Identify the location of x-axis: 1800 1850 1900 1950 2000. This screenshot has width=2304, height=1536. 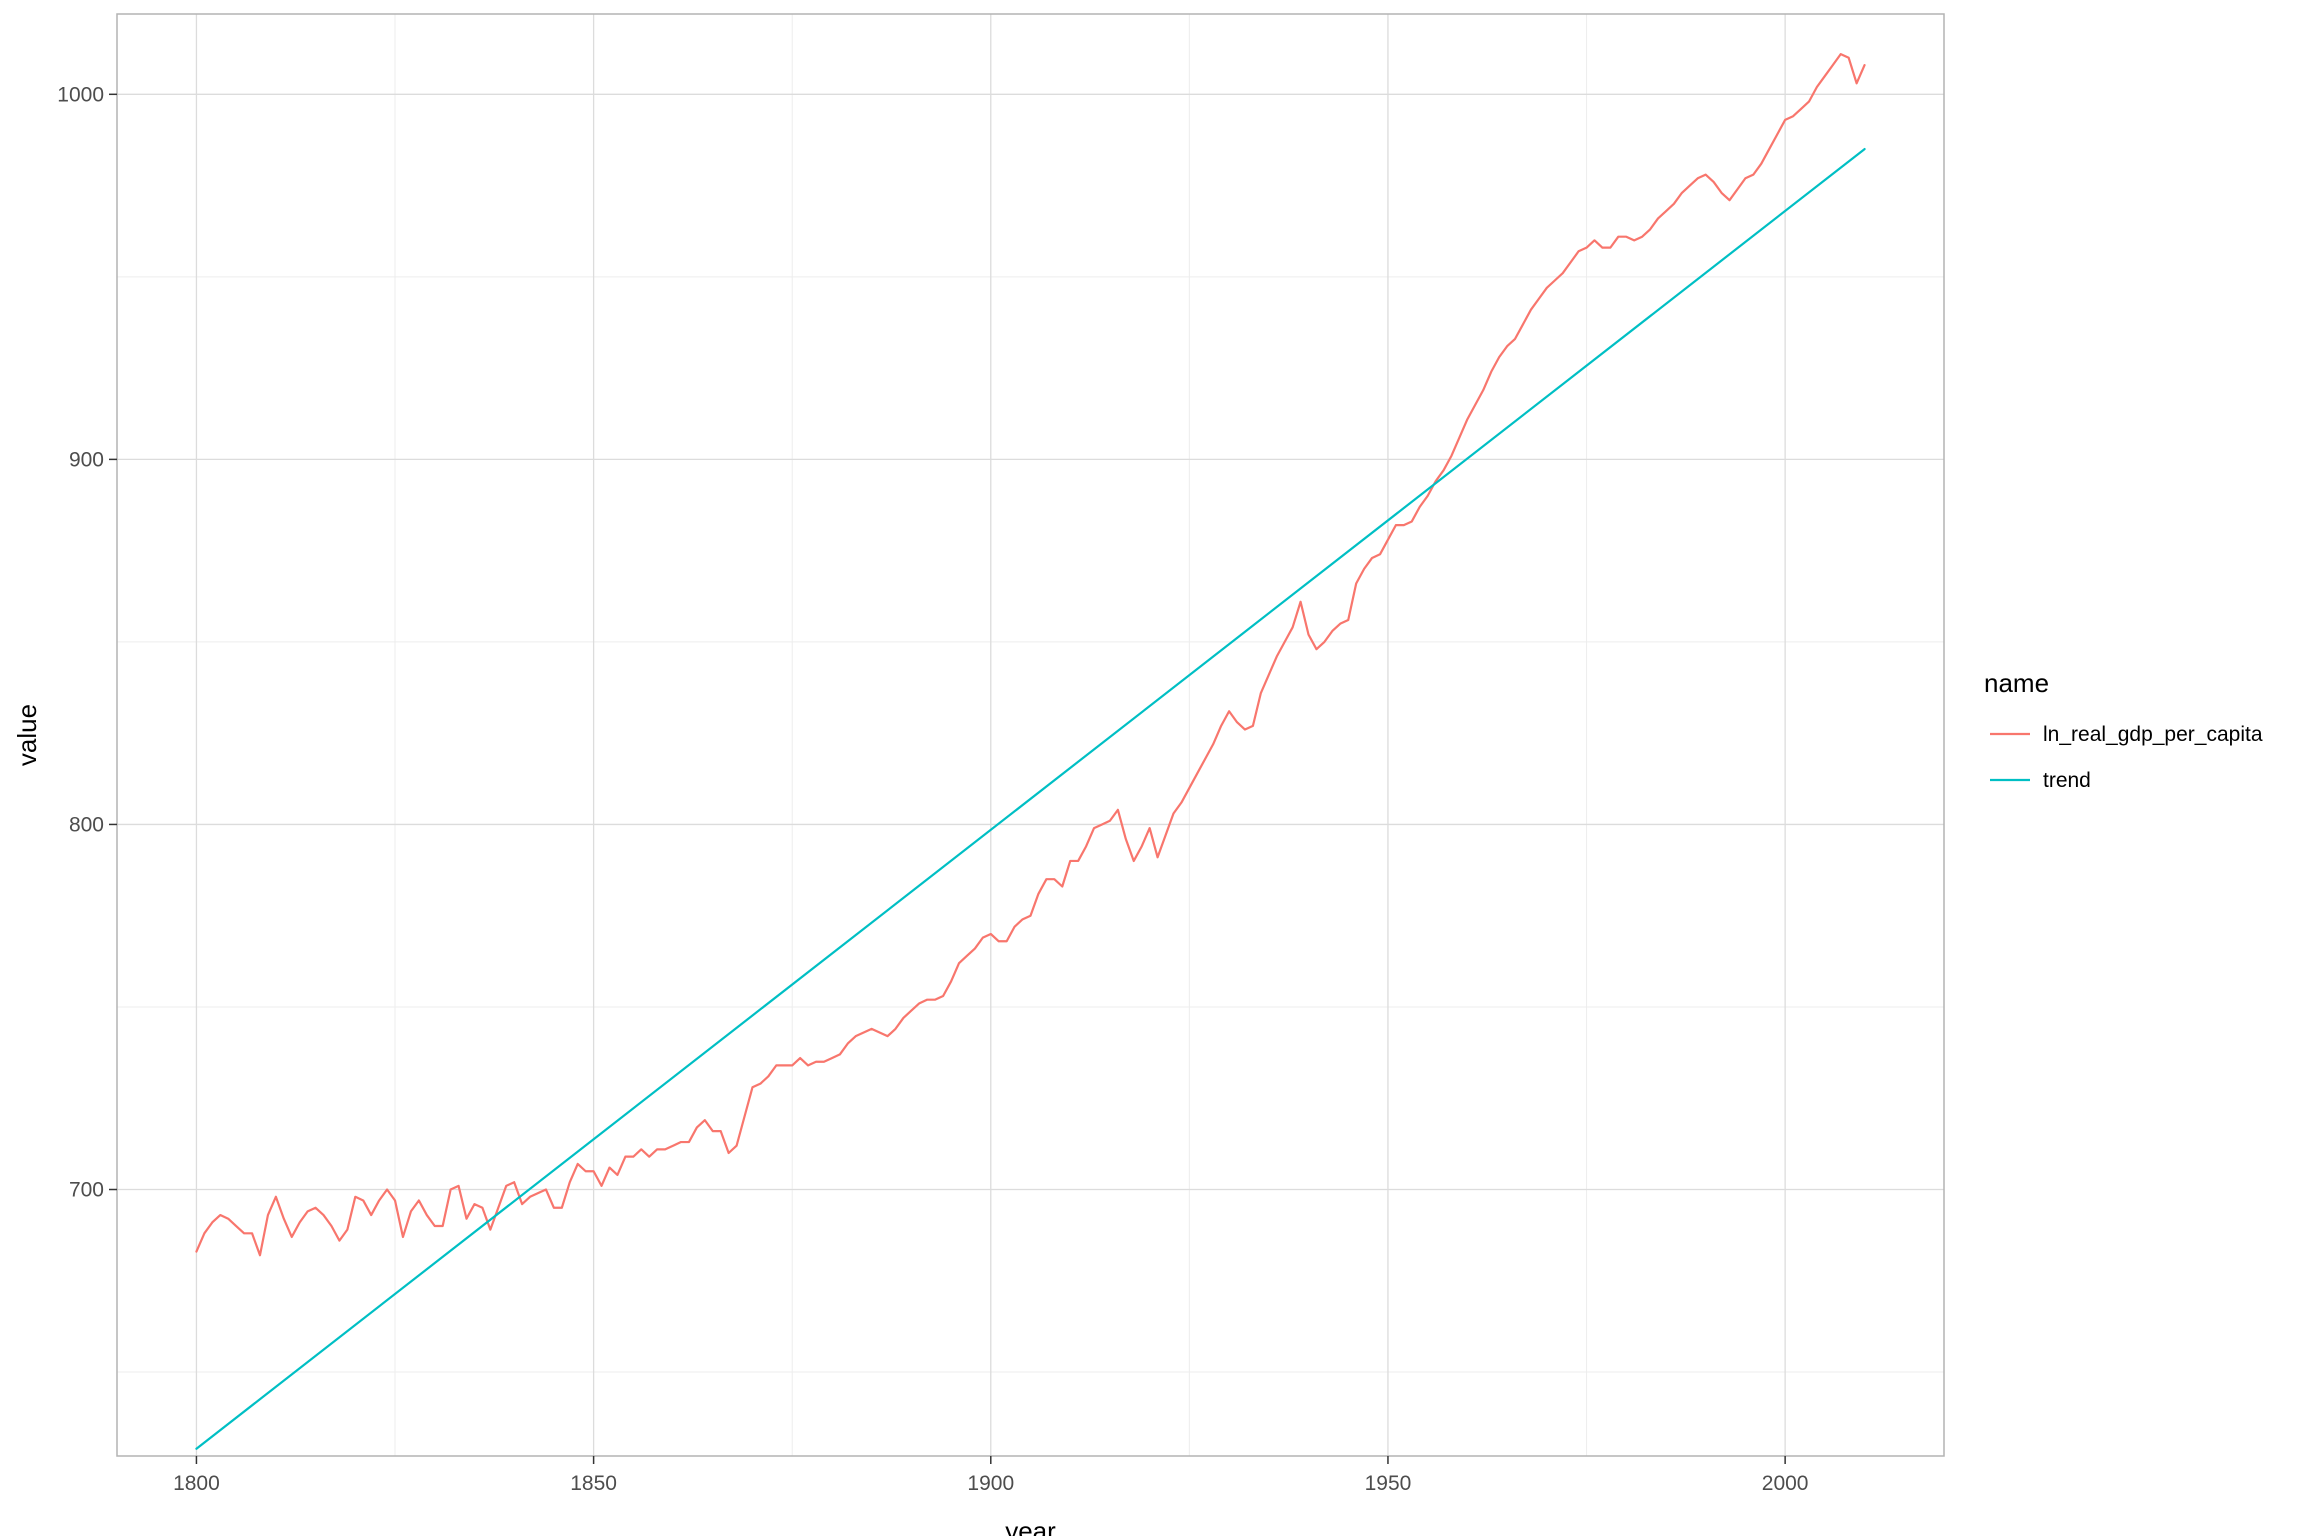
(990, 1475).